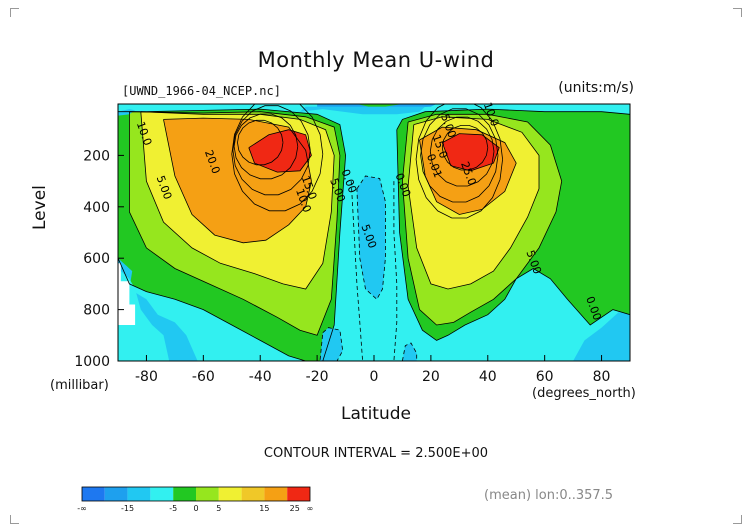 The image size is (752, 532). I want to click on footer-note: (mean) lon:0..357.5, so click(549, 495).